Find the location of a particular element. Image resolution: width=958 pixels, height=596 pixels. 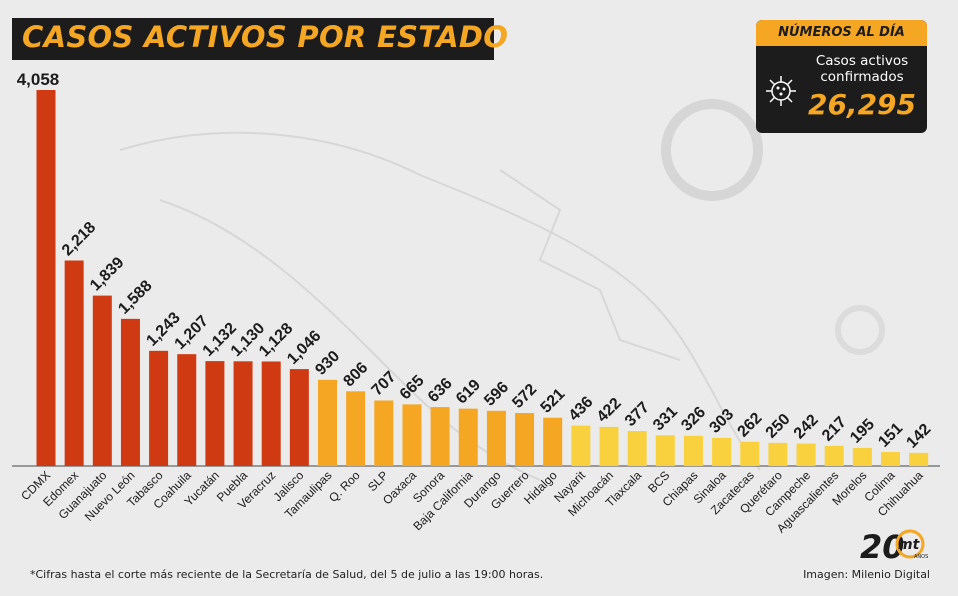

value-label-22: 331 is located at coordinates (665, 418).